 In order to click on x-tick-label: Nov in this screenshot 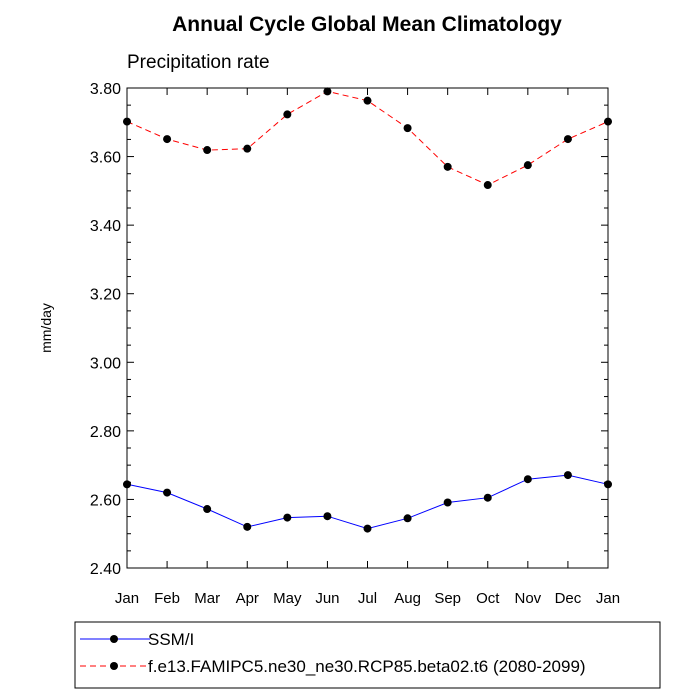, I will do `click(527, 598)`.